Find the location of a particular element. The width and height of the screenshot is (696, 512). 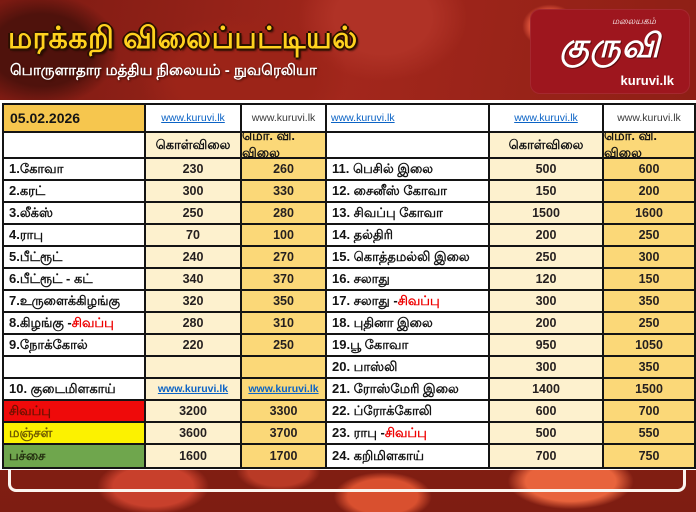

item-name: 17. சலாது - is located at coordinates (365, 300).